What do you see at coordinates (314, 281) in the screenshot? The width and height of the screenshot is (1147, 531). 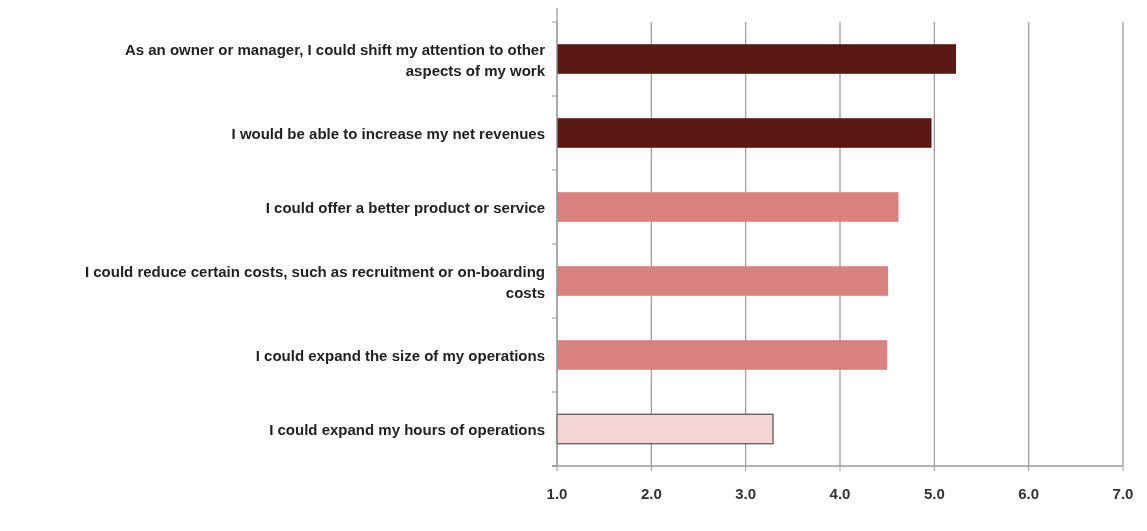 I see `y-tick-label: I could reduce certain costs, such as recruitment or on-boarding costs` at bounding box center [314, 281].